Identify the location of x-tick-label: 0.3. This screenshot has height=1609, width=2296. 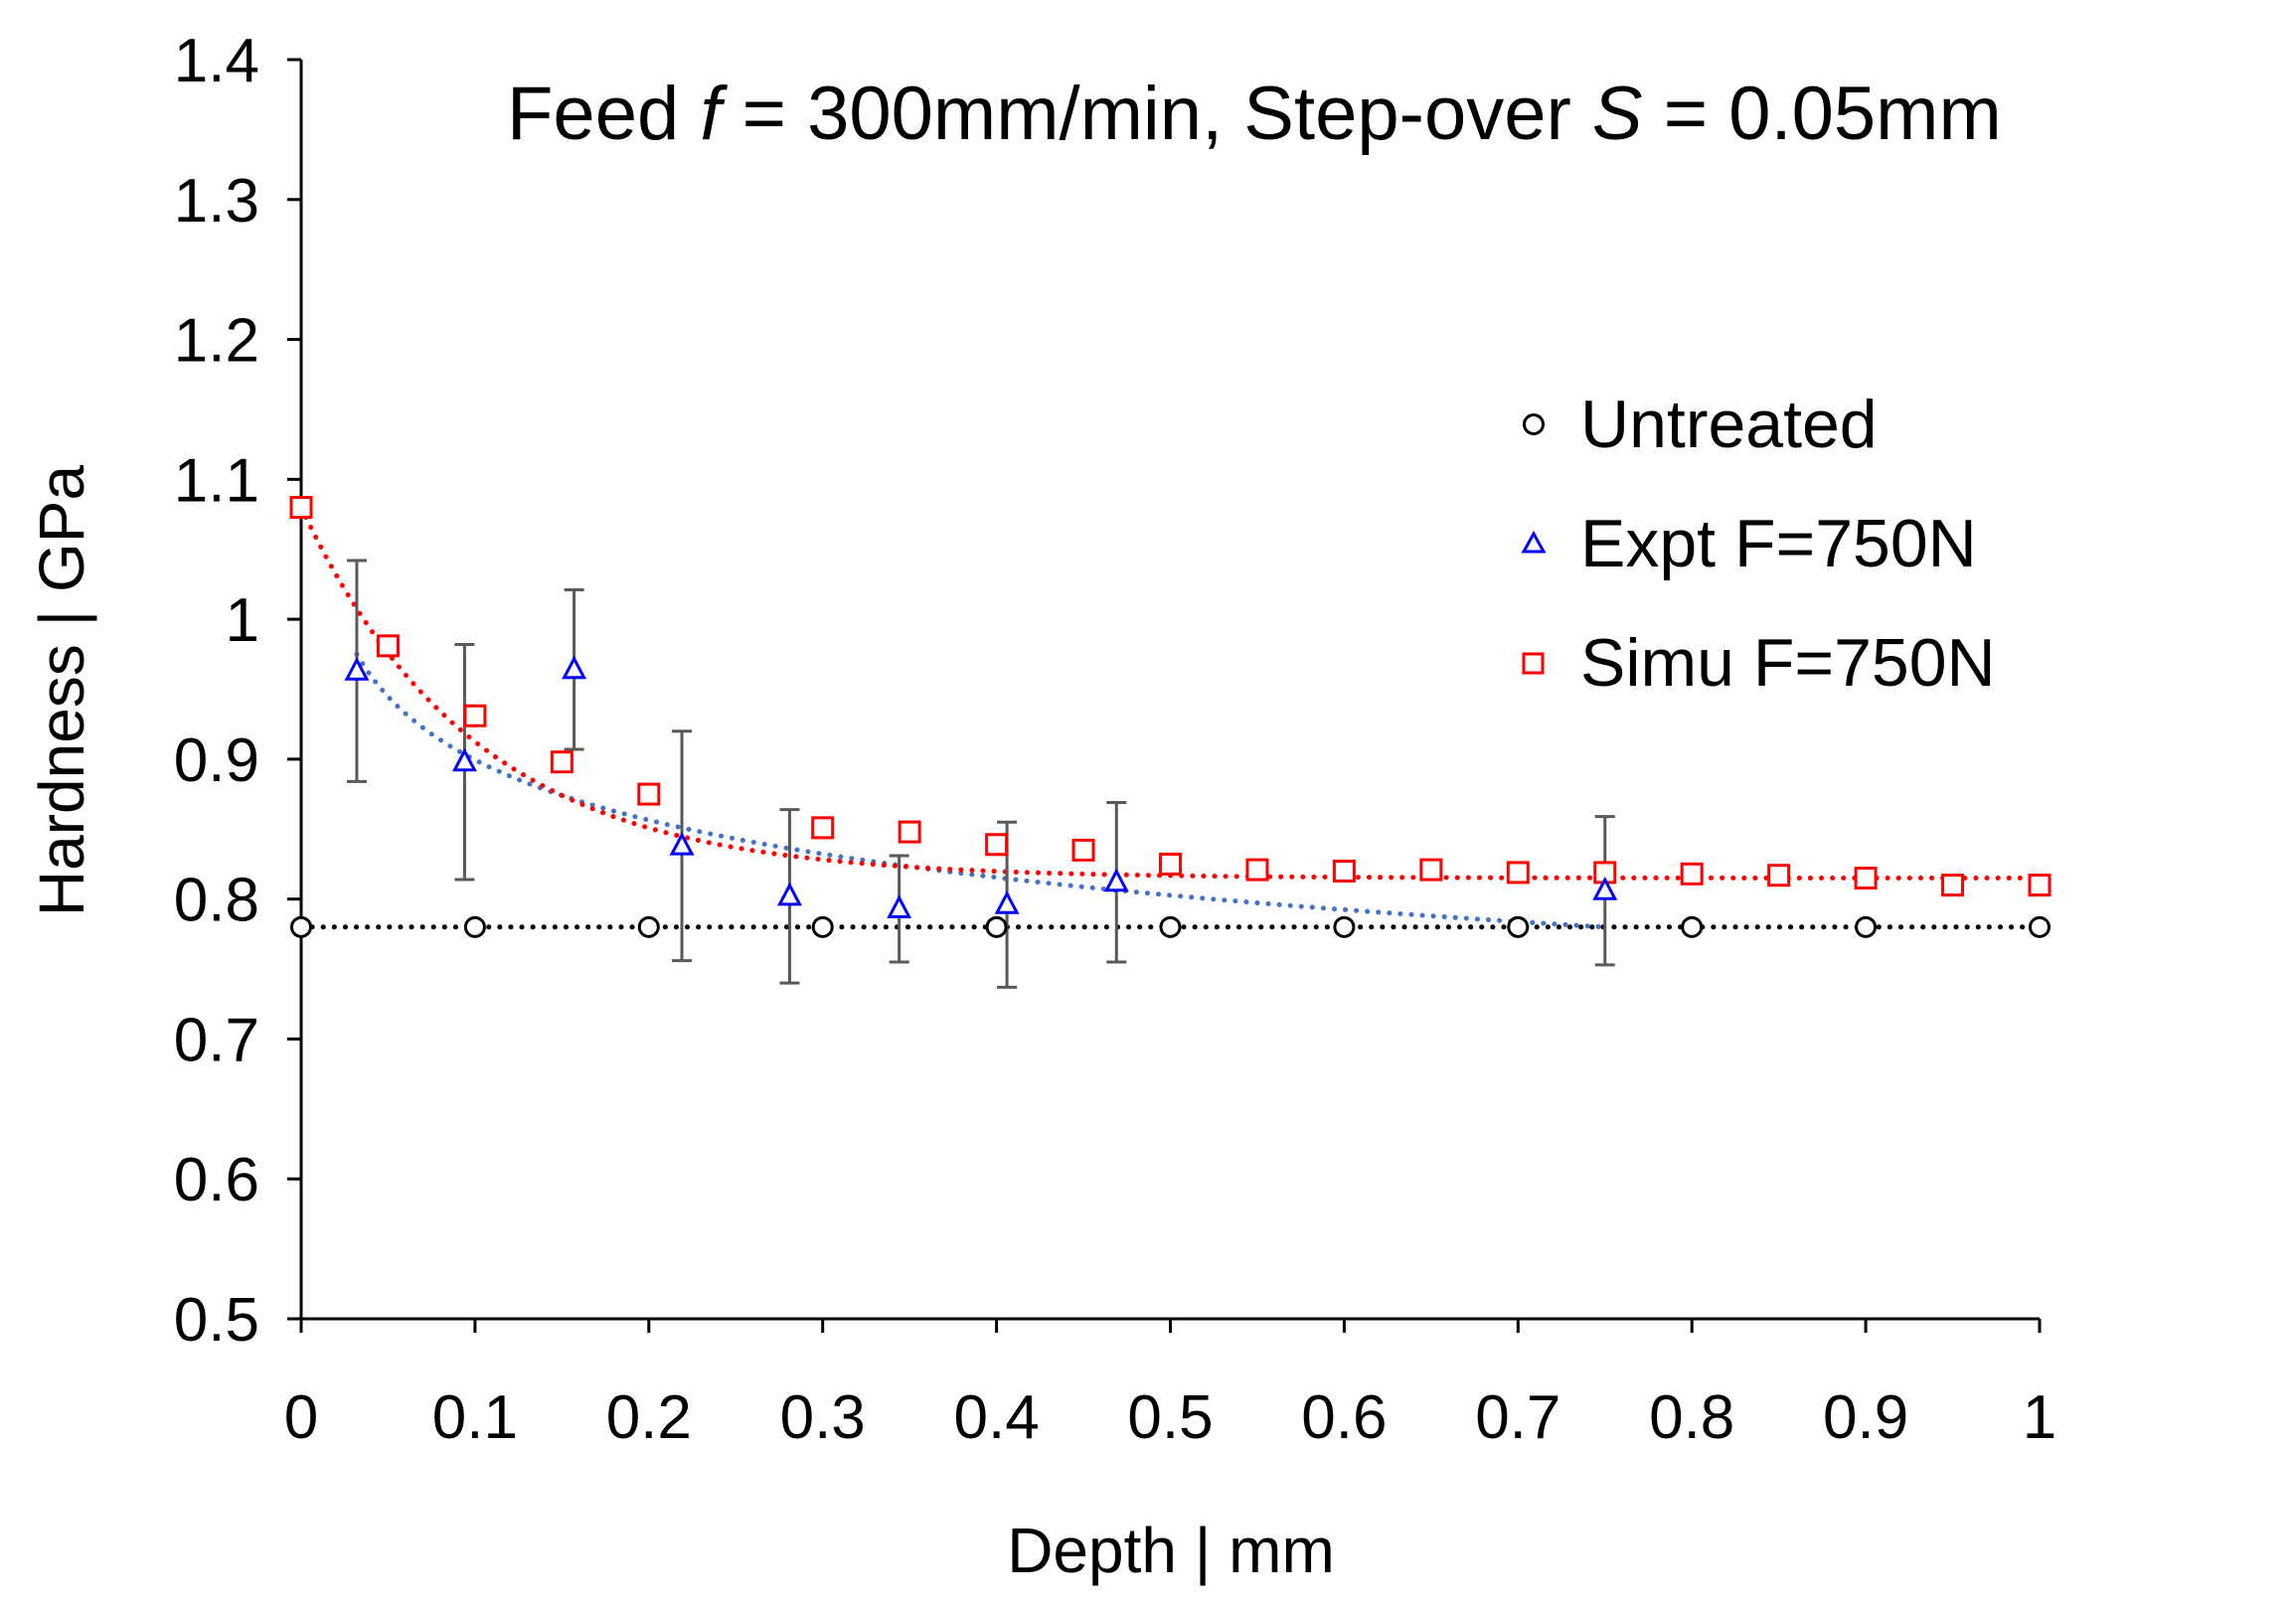
(823, 1417).